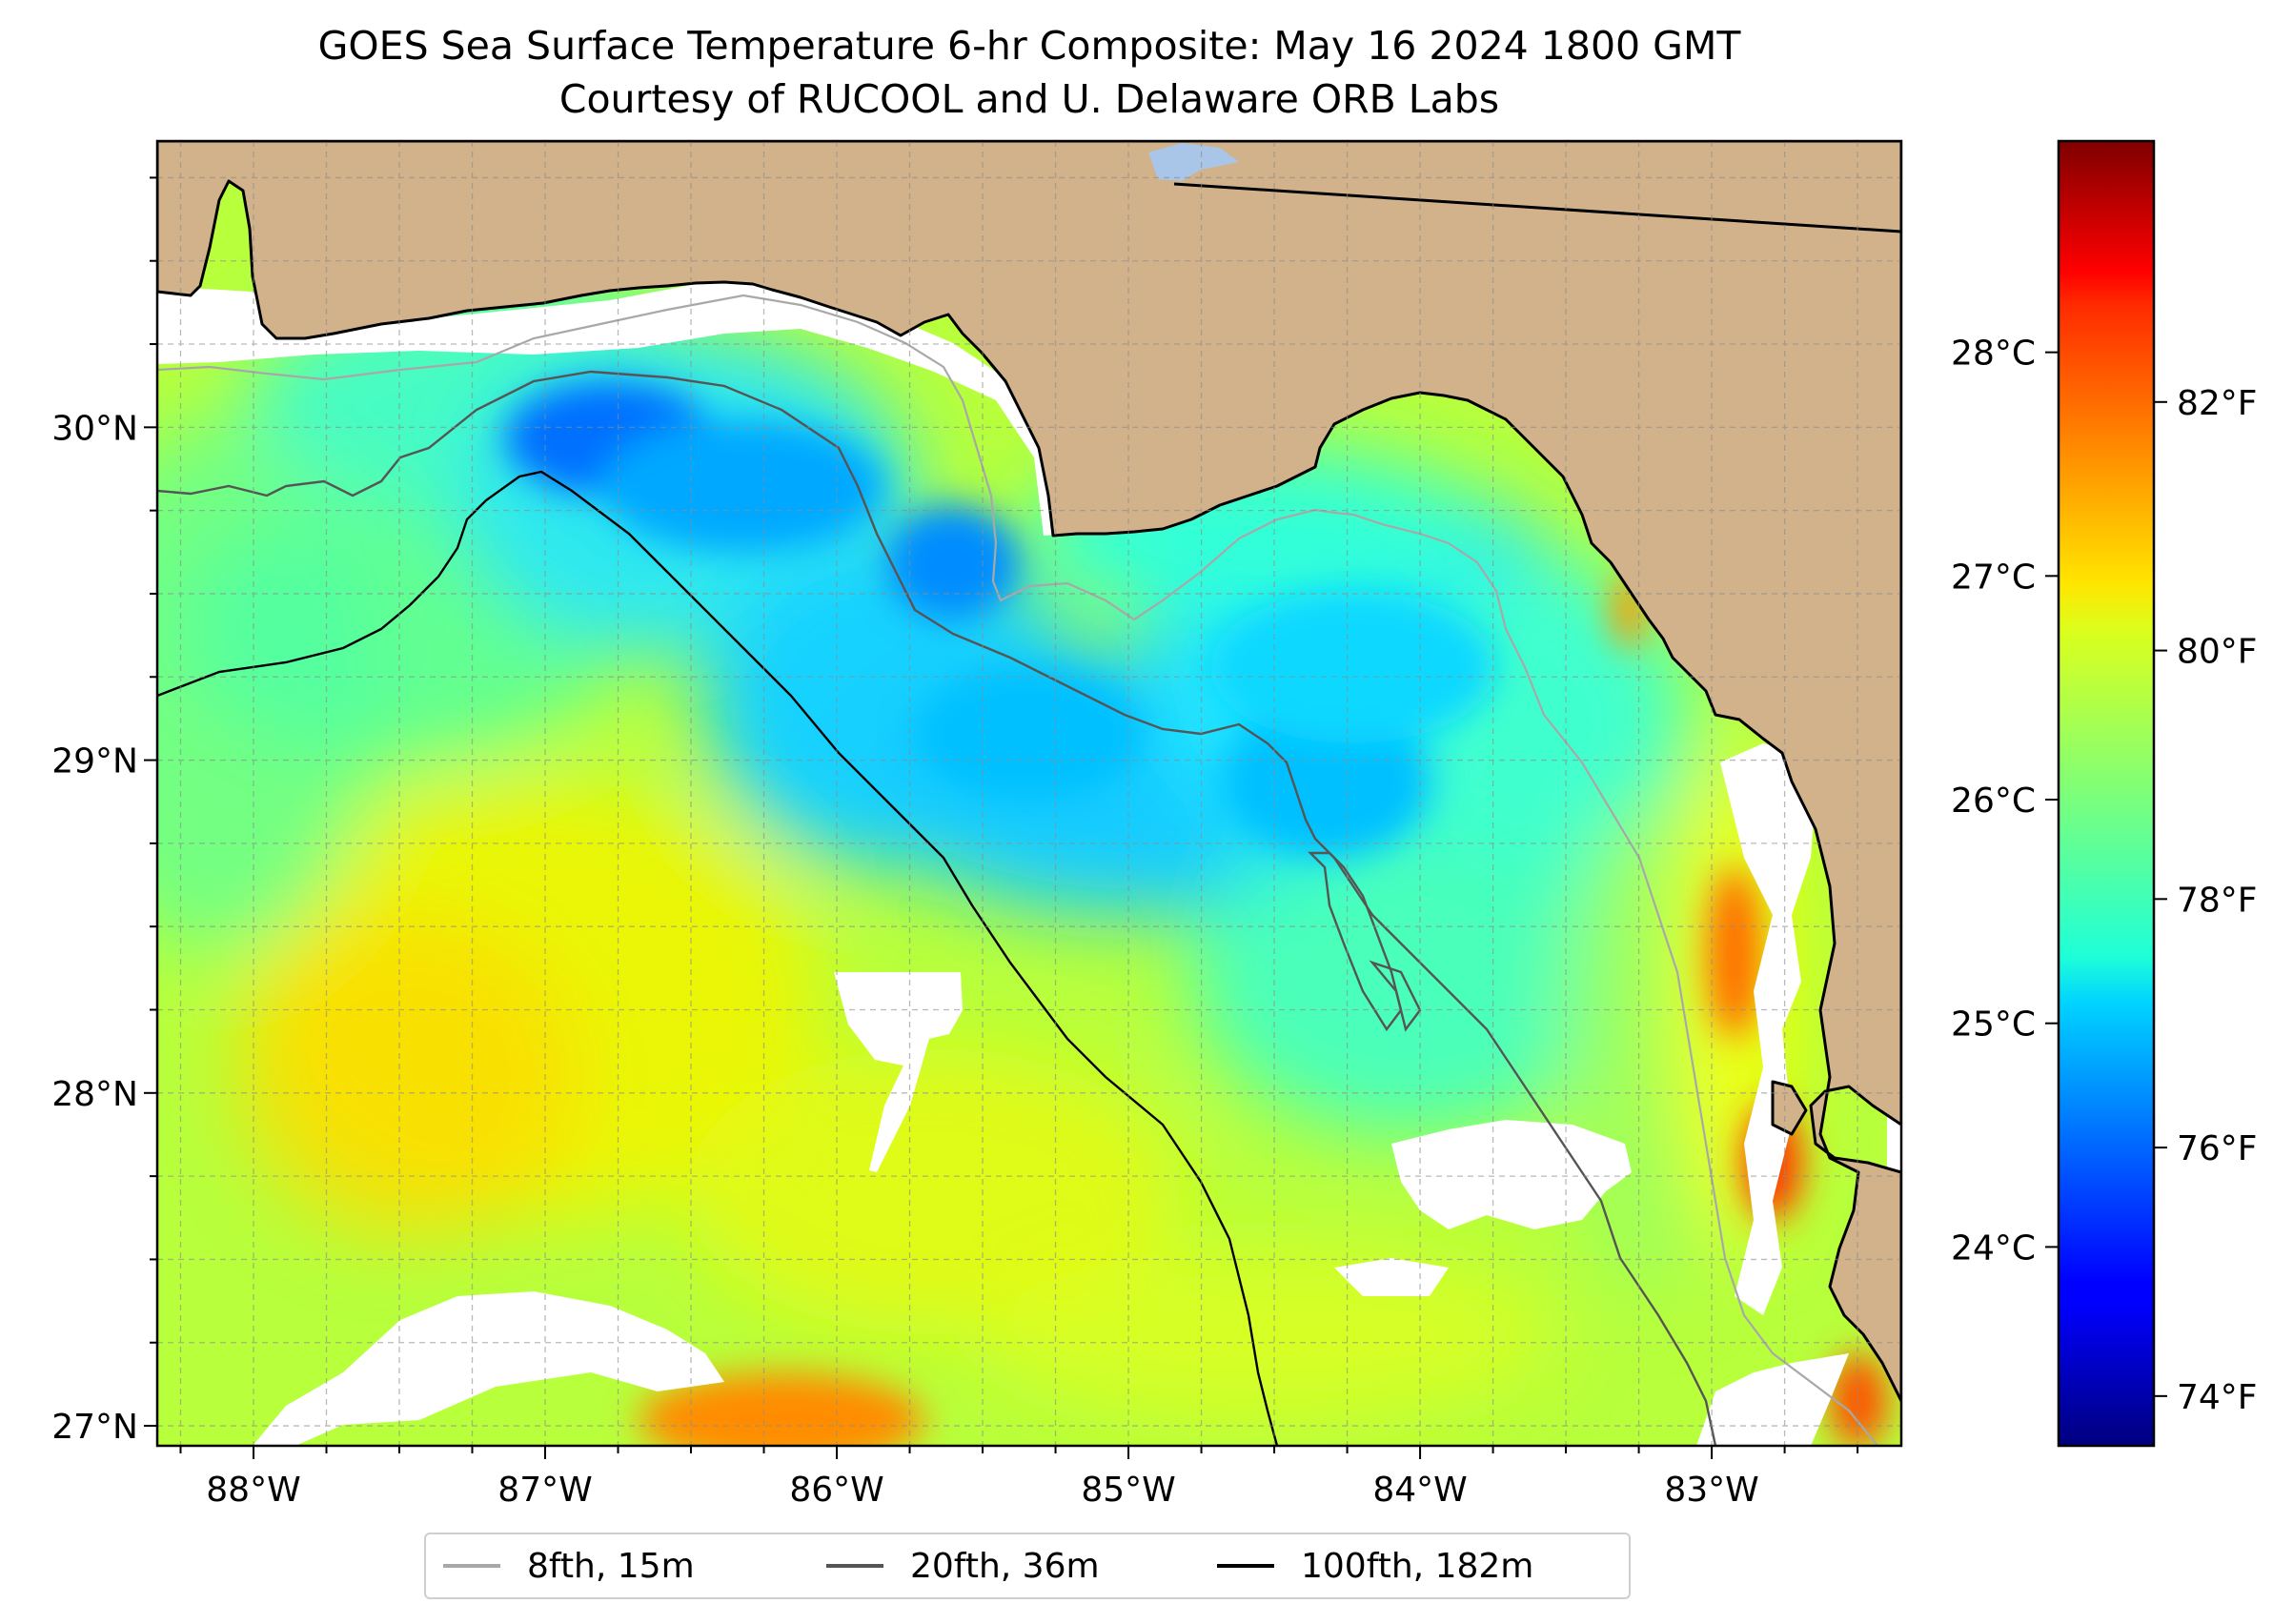  What do you see at coordinates (1419, 1490) in the screenshot?
I see `lon-tick-label: 84°W` at bounding box center [1419, 1490].